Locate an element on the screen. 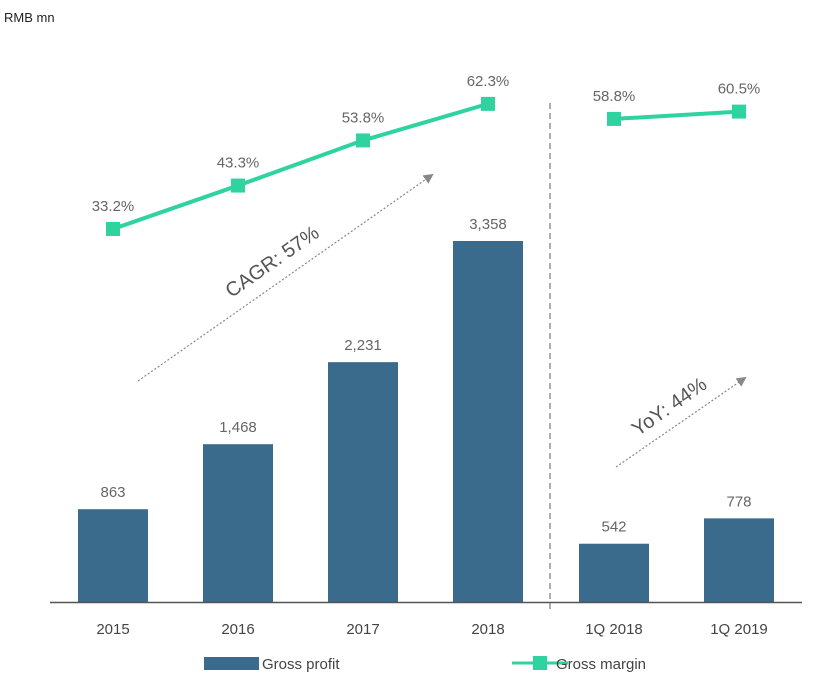  x-tick-label: 2015 is located at coordinates (112, 629).